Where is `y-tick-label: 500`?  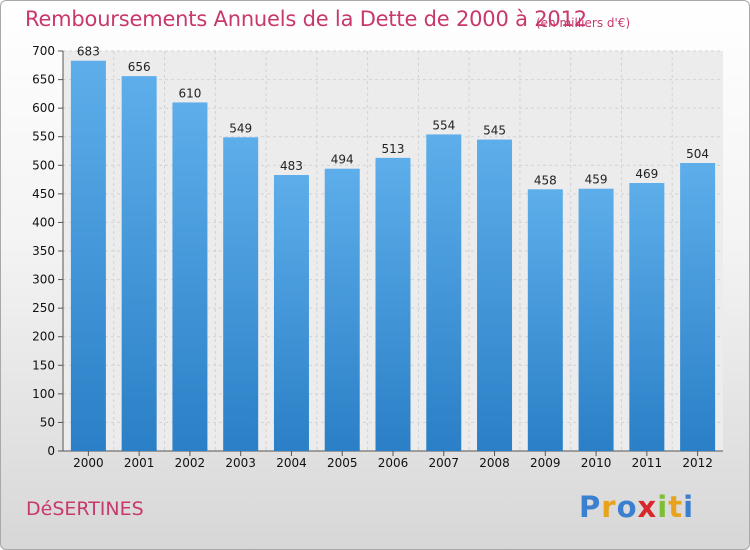 y-tick-label: 500 is located at coordinates (43, 165).